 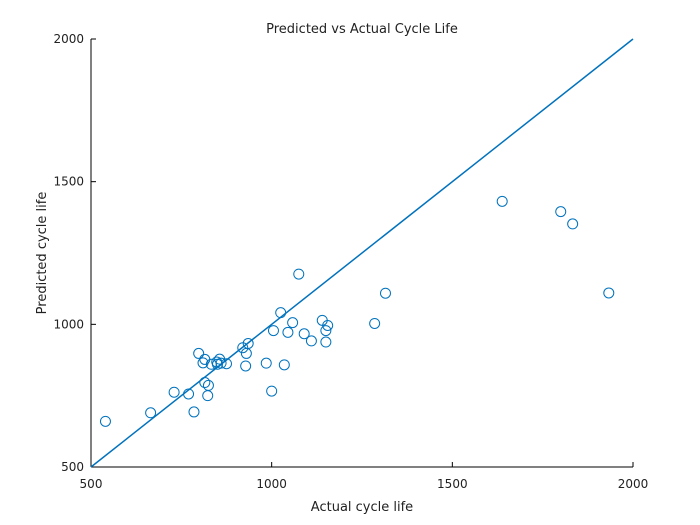 I want to click on y-tick-label: 500, so click(x=72, y=467).